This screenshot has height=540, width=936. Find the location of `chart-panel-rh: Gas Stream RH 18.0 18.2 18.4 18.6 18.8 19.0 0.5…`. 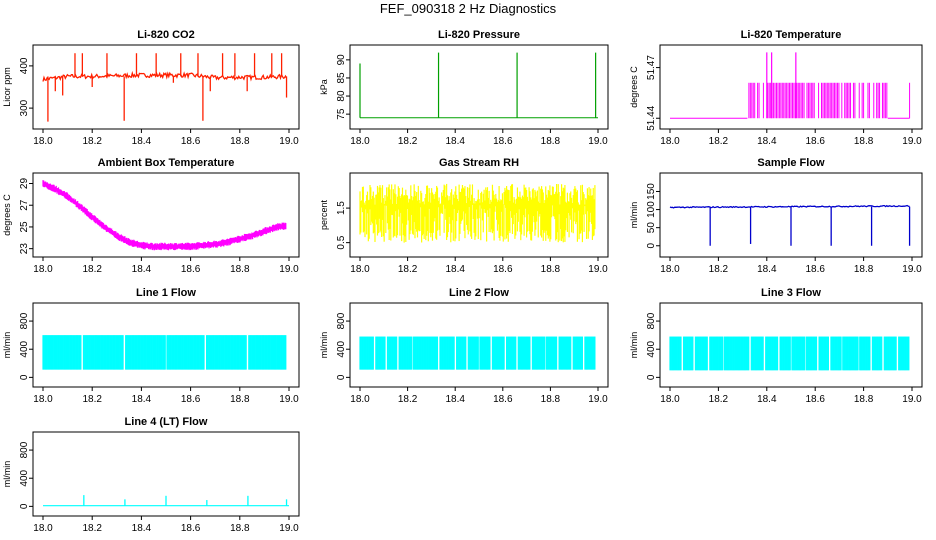

chart-panel-rh: Gas Stream RH 18.0 18.2 18.4 18.6 18.8 19.0 0.5… is located at coordinates (464, 216).